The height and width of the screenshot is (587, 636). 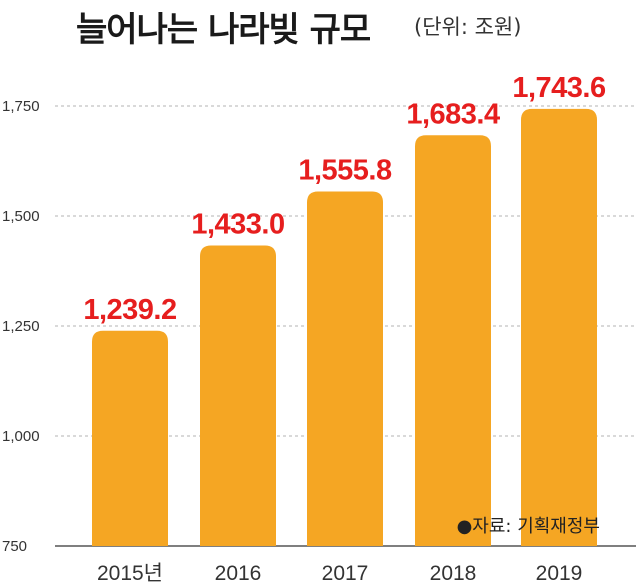 I want to click on x-tick-label: 2019, so click(x=559, y=573).